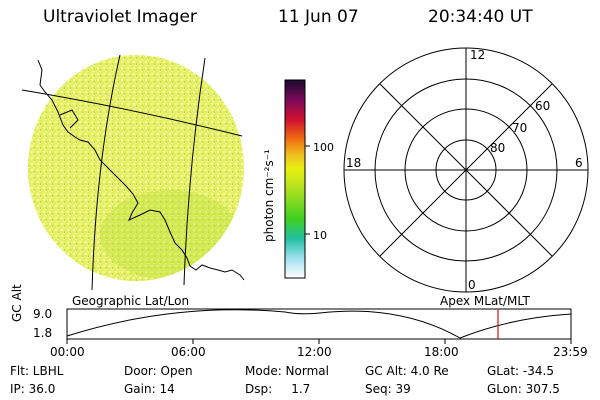 The height and width of the screenshot is (400, 600). I want to click on geographic-label: Geographic Lat/Lon, so click(131, 301).